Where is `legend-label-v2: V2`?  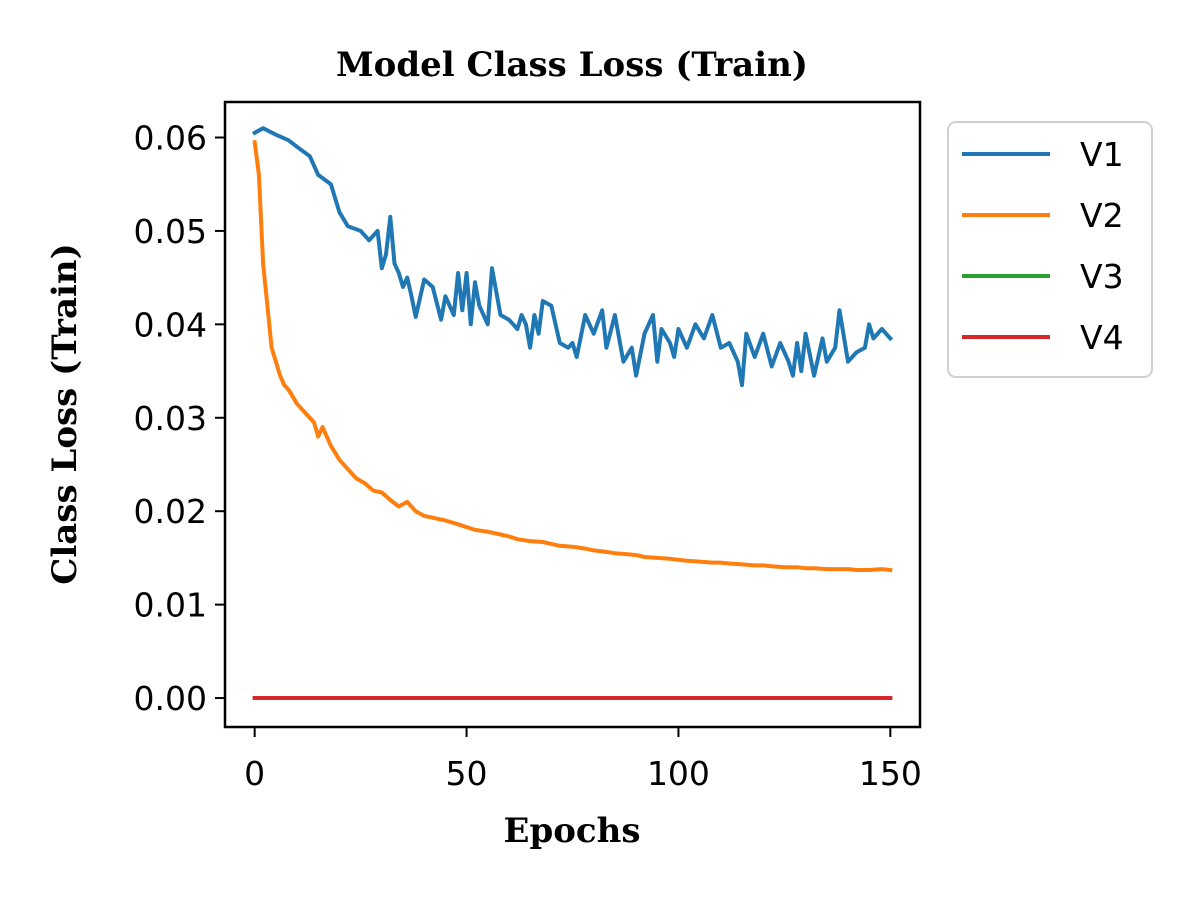 legend-label-v2: V2 is located at coordinates (1102, 215).